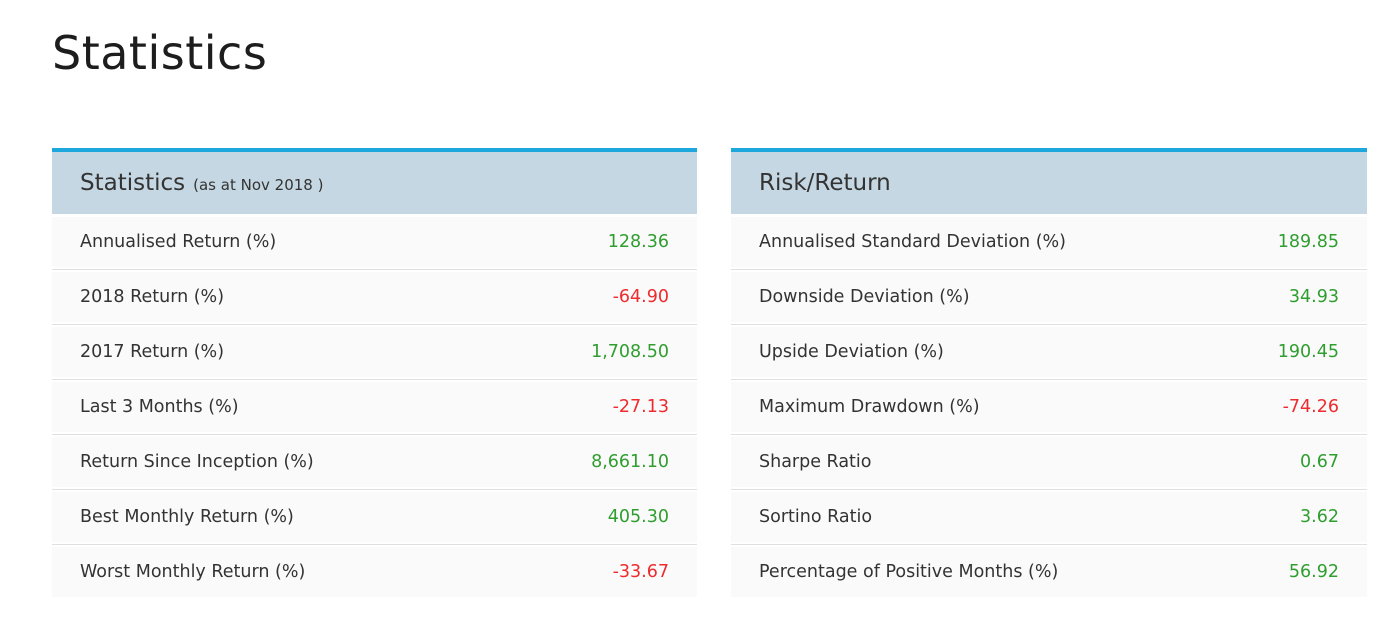 This screenshot has height=617, width=1375. Describe the element at coordinates (1313, 297) in the screenshot. I see `row-value: 34.93` at that location.